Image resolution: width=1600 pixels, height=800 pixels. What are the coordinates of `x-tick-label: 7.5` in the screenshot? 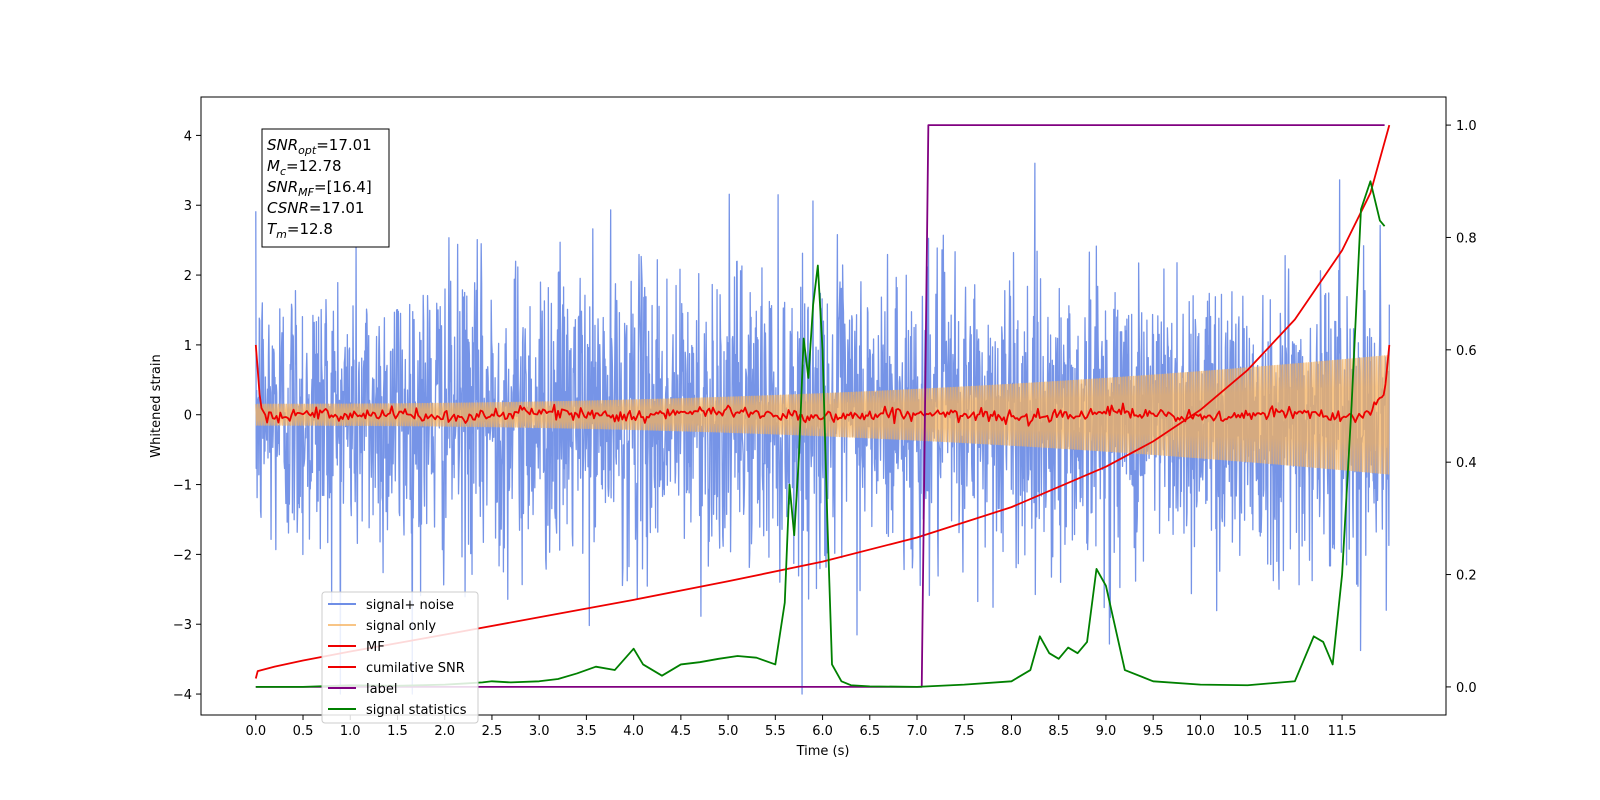 It's located at (964, 731).